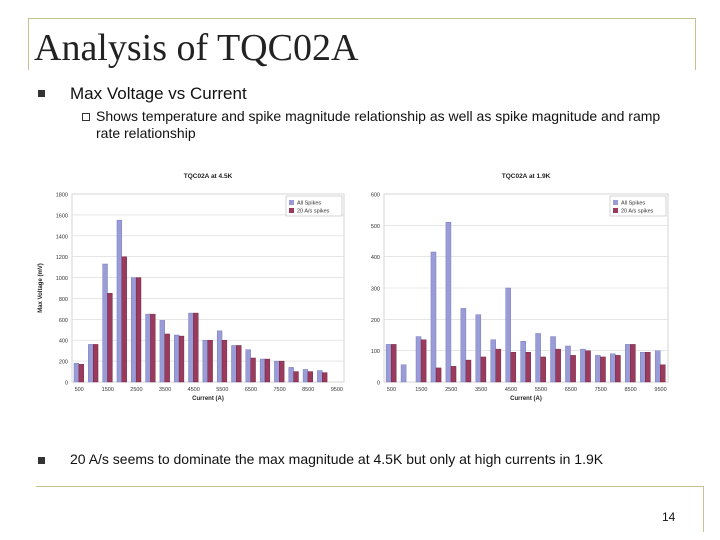 This screenshot has height=540, width=720. Describe the element at coordinates (63, 363) in the screenshot. I see `y-tick-label: 200` at that location.